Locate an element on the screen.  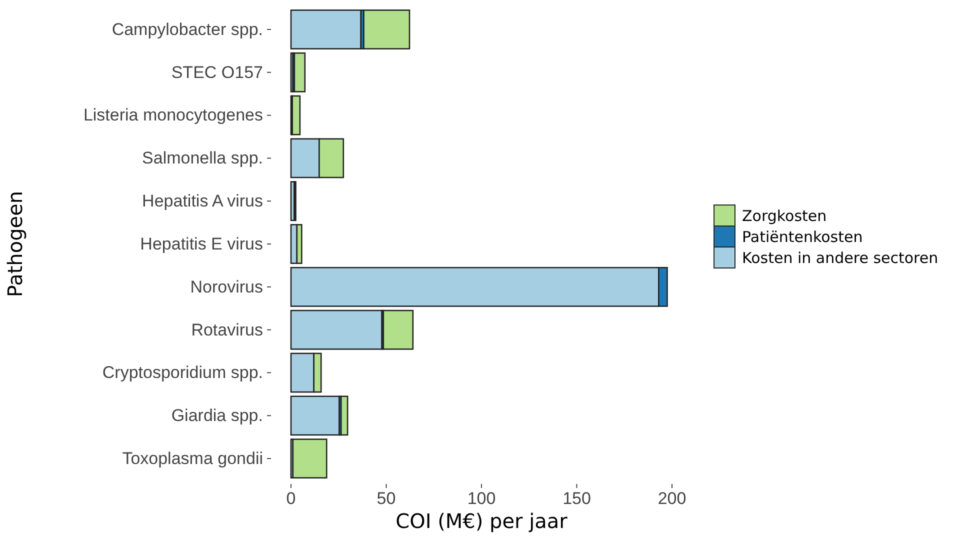
legend-label: Zorgkosten is located at coordinates (784, 216).